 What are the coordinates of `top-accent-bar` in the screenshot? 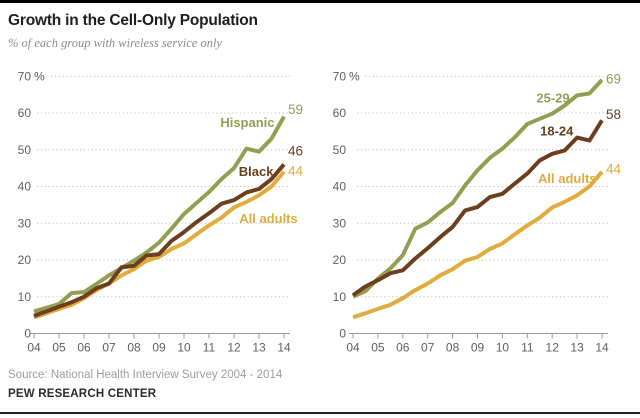 It's located at (320, 1).